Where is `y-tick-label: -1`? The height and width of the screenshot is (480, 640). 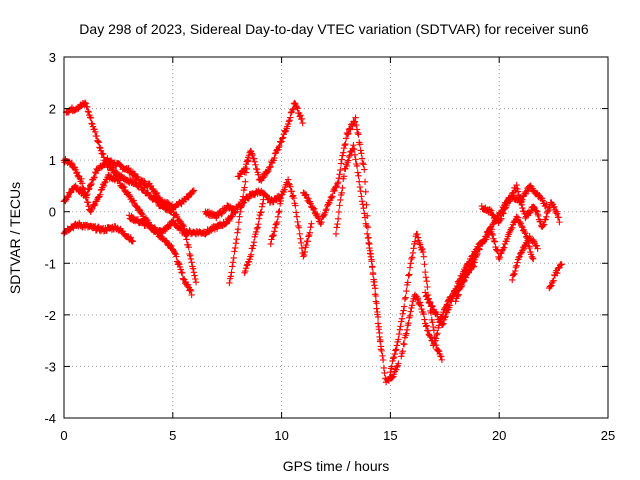 y-tick-label: -1 is located at coordinates (50, 263).